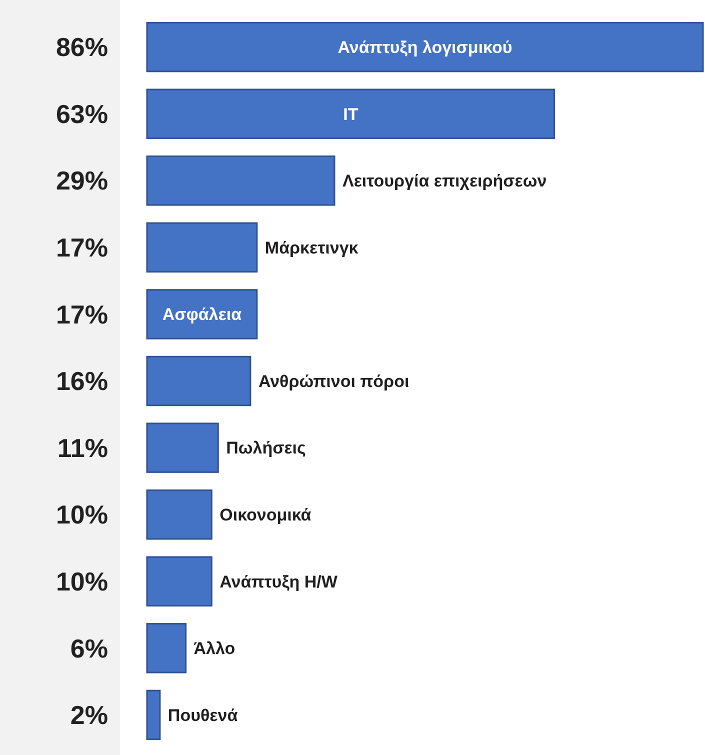 This screenshot has height=755, width=705. Describe the element at coordinates (203, 715) in the screenshot. I see `y-tick-label: Πουθενά` at that location.